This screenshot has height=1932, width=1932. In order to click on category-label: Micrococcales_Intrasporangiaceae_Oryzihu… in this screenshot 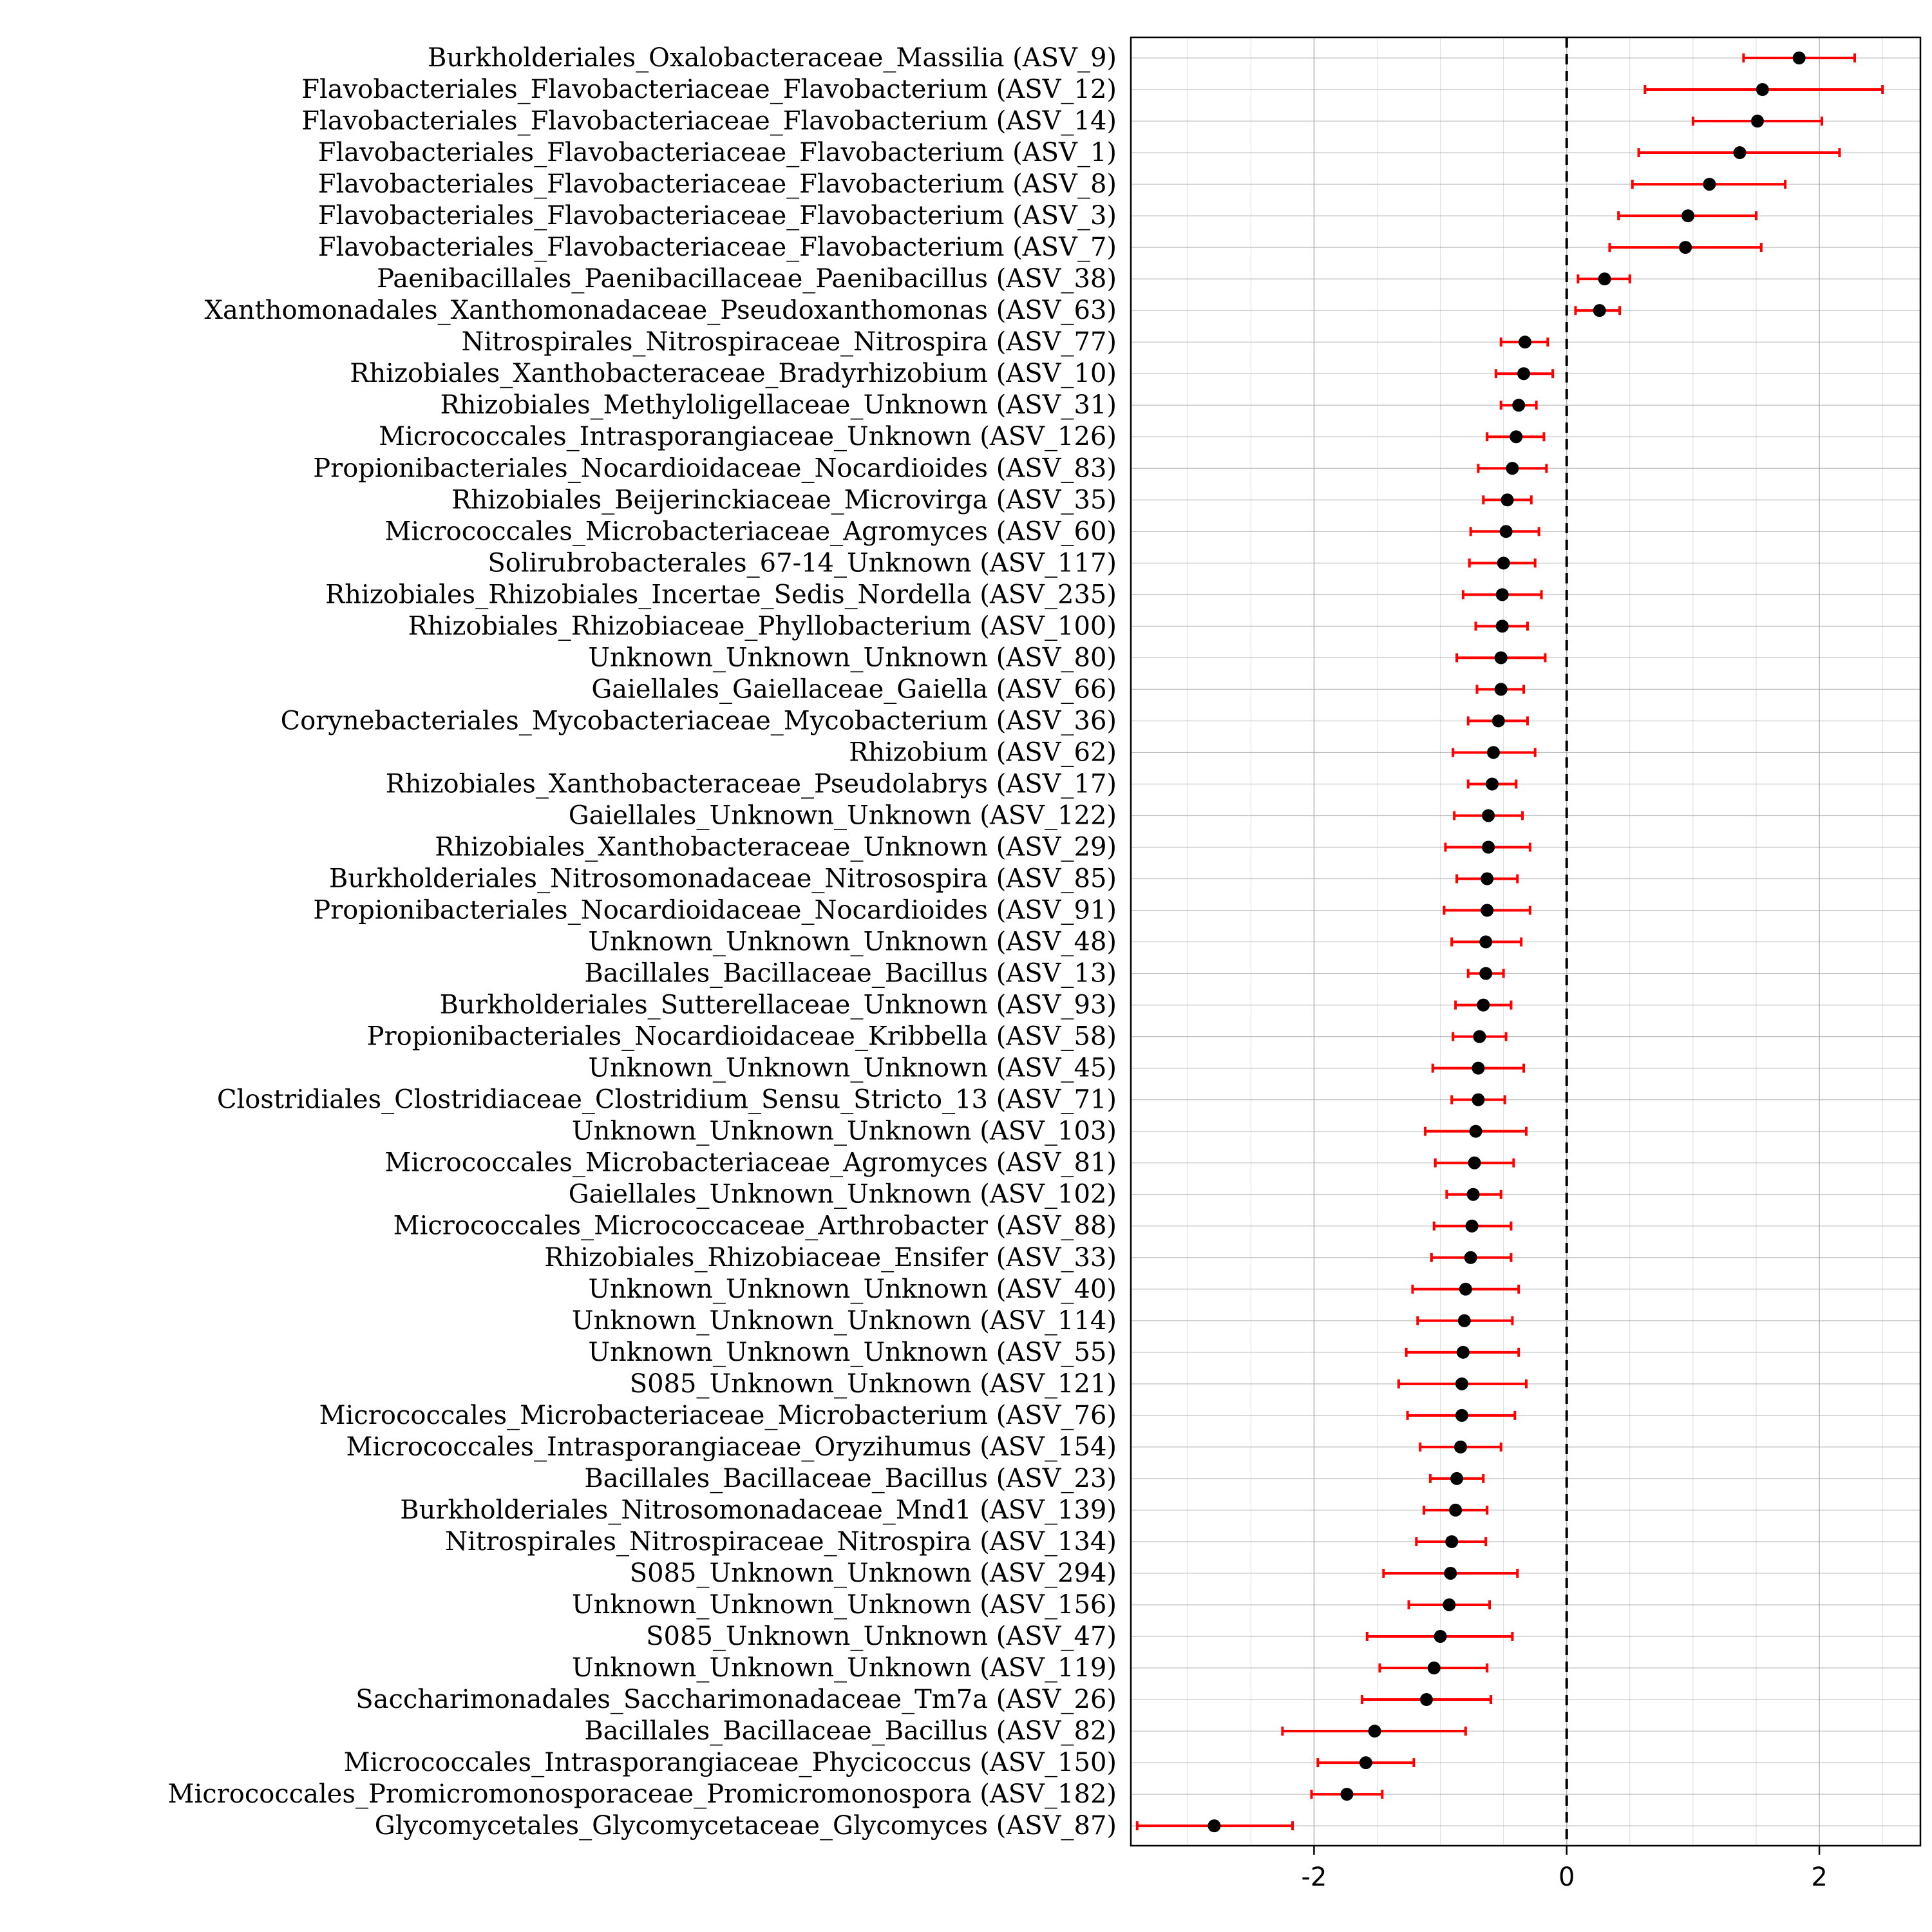, I will do `click(731, 1447)`.